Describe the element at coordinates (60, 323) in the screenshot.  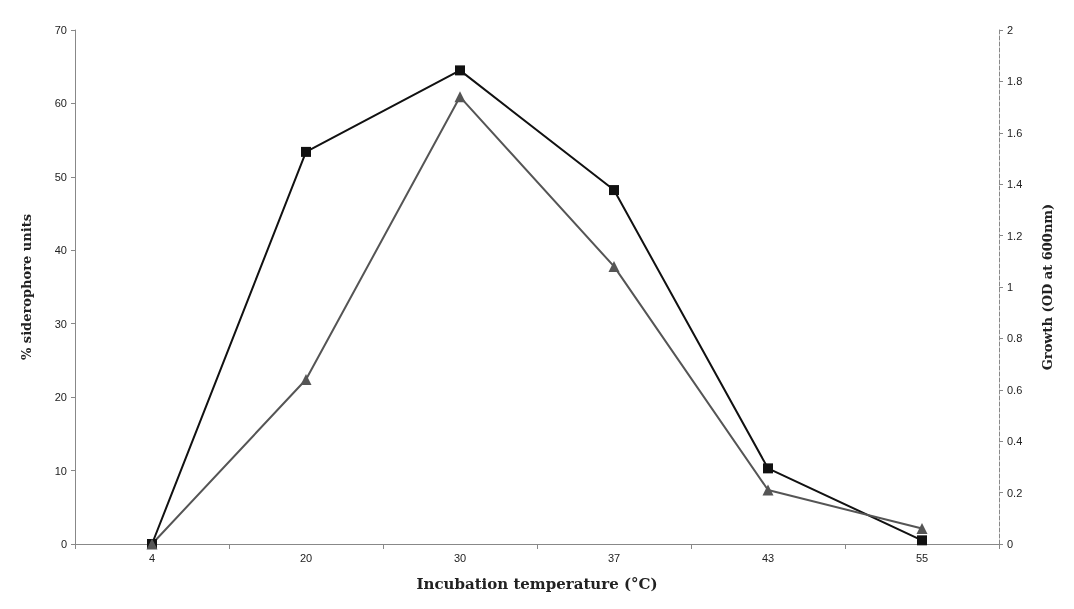
I see `y-tick-label: 30` at that location.